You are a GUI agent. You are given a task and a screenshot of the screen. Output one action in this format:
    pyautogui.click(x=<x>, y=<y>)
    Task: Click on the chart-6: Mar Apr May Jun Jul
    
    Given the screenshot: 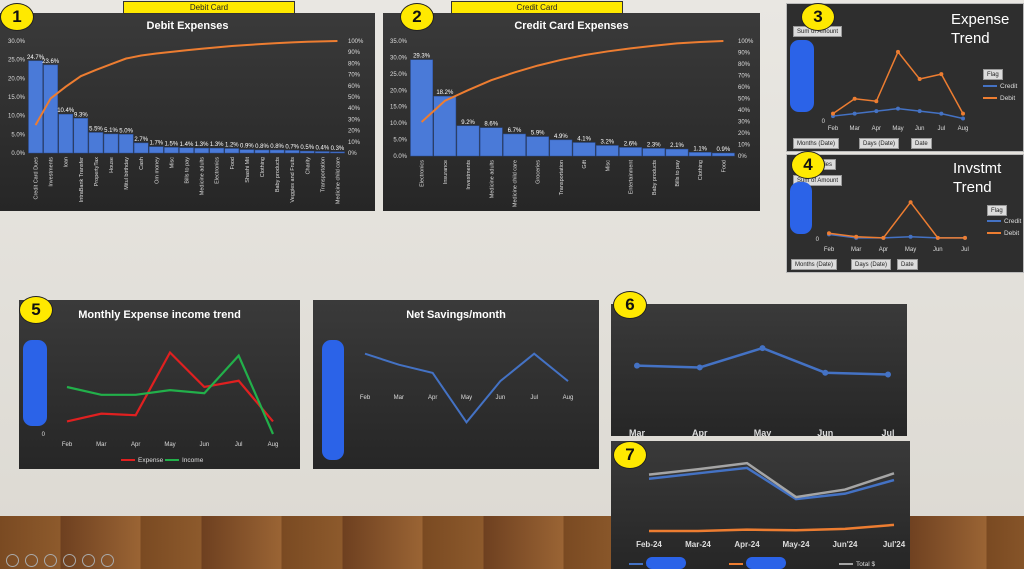 What is the action you would take?
    pyautogui.click(x=759, y=370)
    